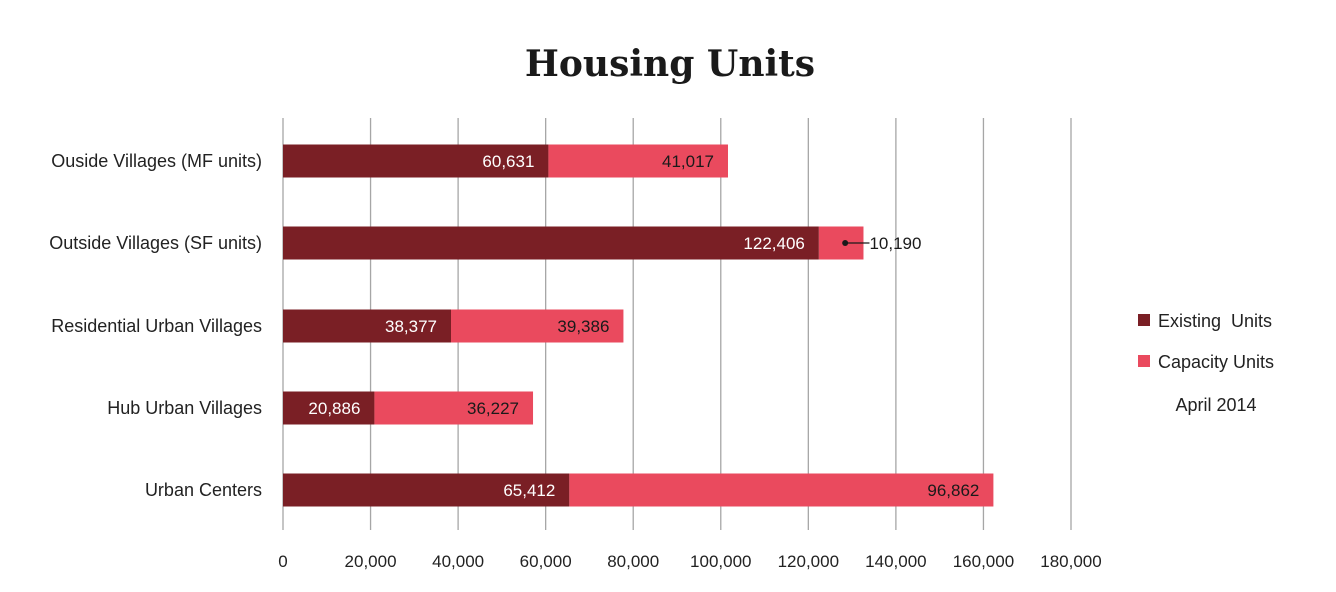 The height and width of the screenshot is (592, 1336). Describe the element at coordinates (895, 561) in the screenshot. I see `x-tick-label: 140,000` at that location.